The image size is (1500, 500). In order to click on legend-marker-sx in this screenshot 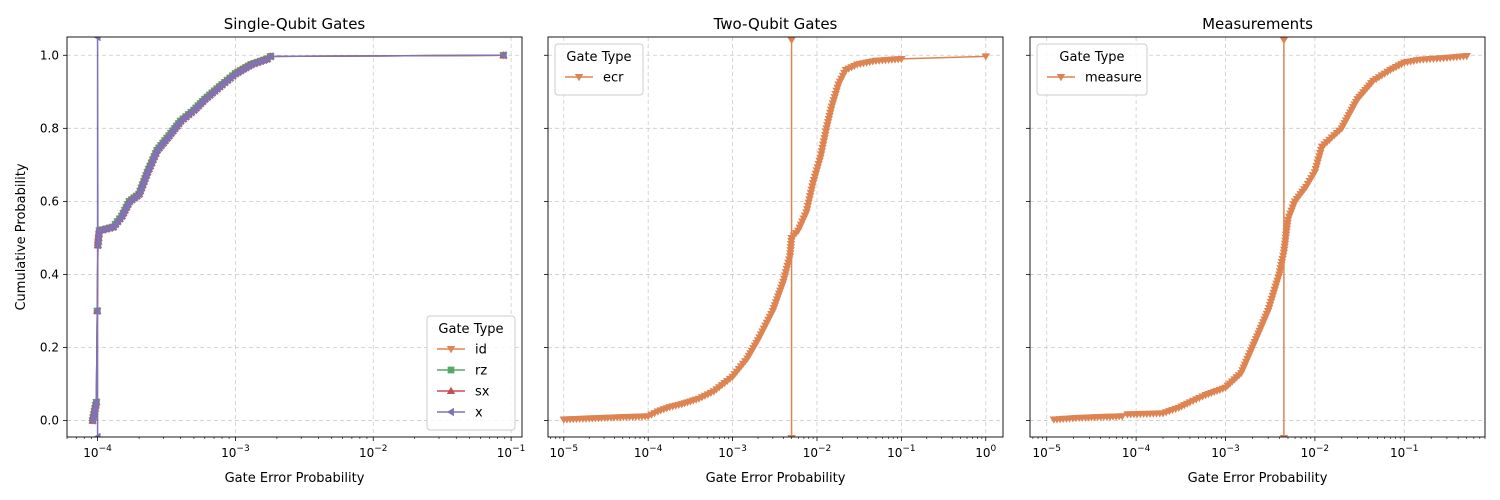, I will do `click(451, 390)`.